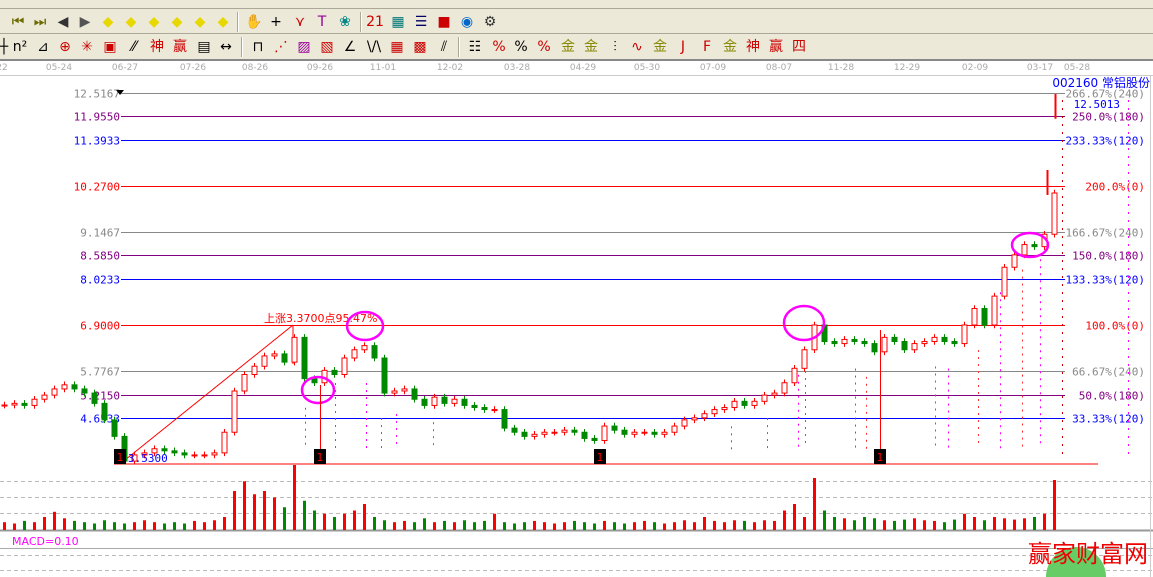 The width and height of the screenshot is (1153, 577). What do you see at coordinates (544, 47) in the screenshot?
I see `percent-levels-icon: %` at bounding box center [544, 47].